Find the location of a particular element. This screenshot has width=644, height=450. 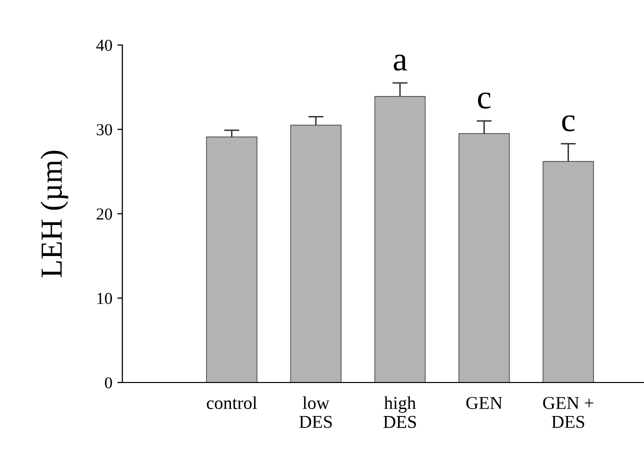

x-tick-label: GEN + DES is located at coordinates (568, 412).